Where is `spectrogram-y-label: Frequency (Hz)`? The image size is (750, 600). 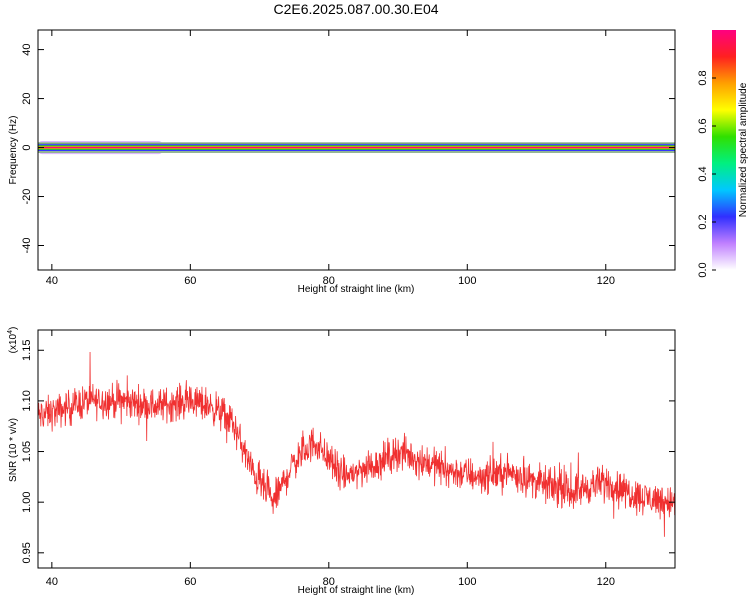
spectrogram-y-label: Frequency (Hz) is located at coordinates (13, 150).